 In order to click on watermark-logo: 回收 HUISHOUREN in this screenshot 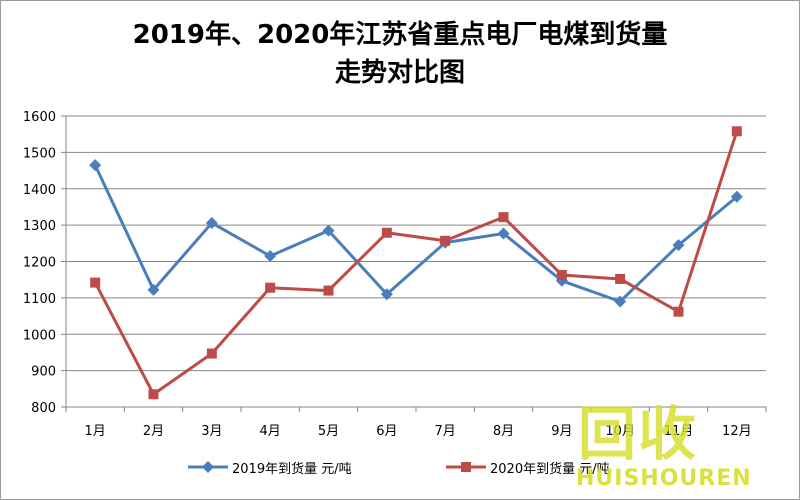, I will do `click(645, 449)`.